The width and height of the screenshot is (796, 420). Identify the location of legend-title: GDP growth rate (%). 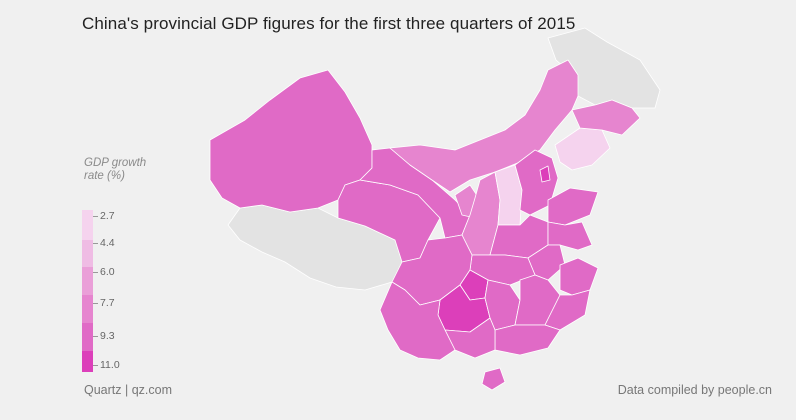
(115, 170).